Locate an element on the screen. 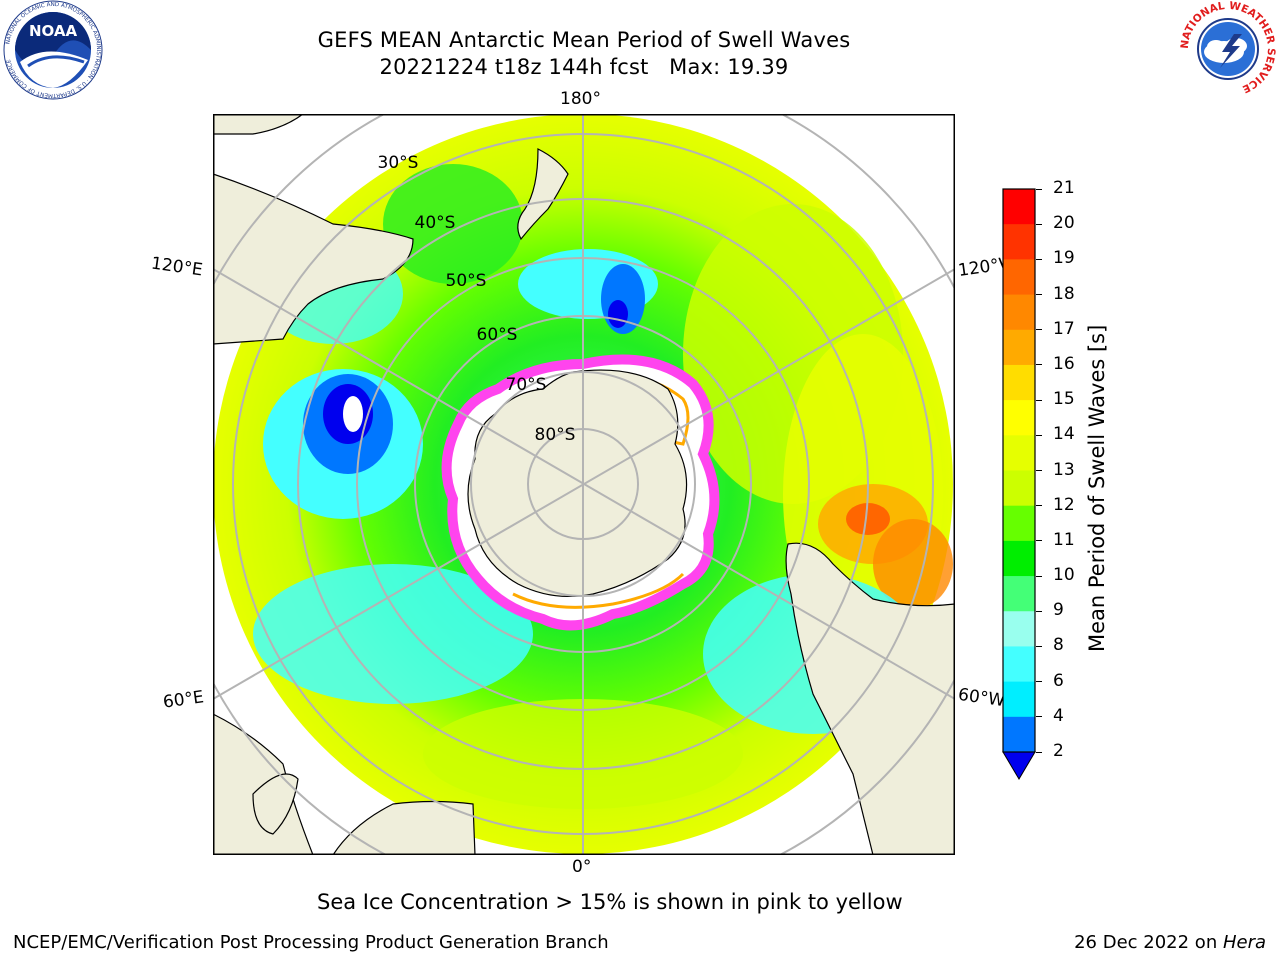 This screenshot has width=1280, height=960. colorbar-tick-label: 21 is located at coordinates (1064, 188).